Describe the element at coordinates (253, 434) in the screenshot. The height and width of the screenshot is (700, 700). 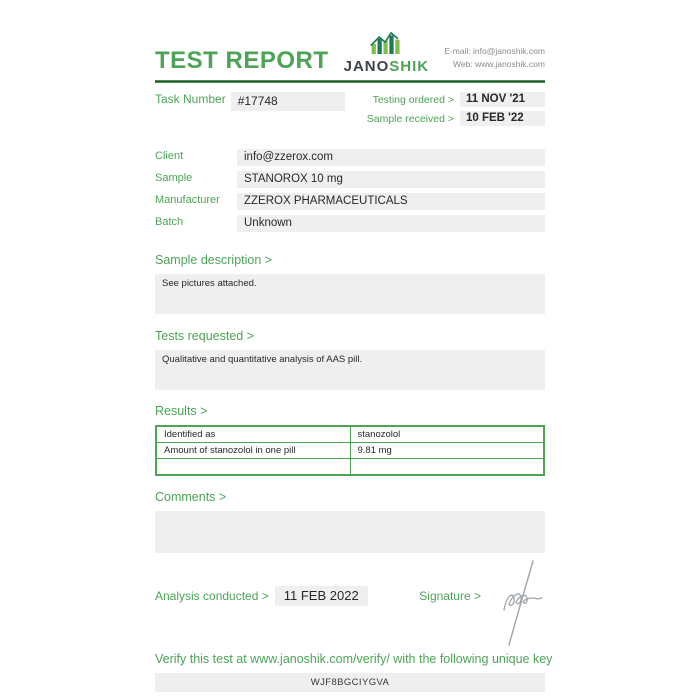
I see `result-identified-label: Identified as` at that location.